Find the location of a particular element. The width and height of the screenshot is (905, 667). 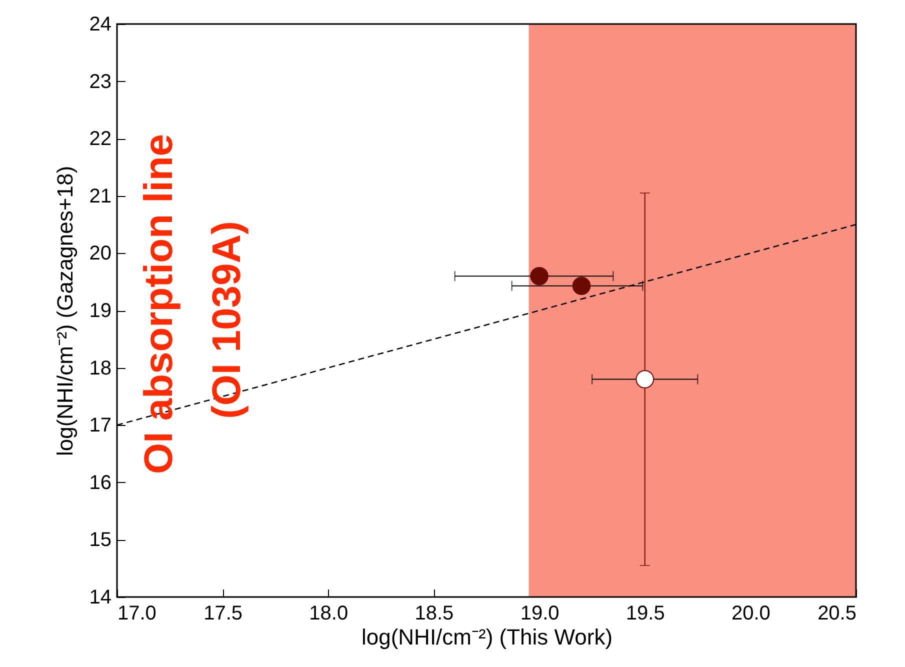

x-tick-label: 19.5 is located at coordinates (645, 613).